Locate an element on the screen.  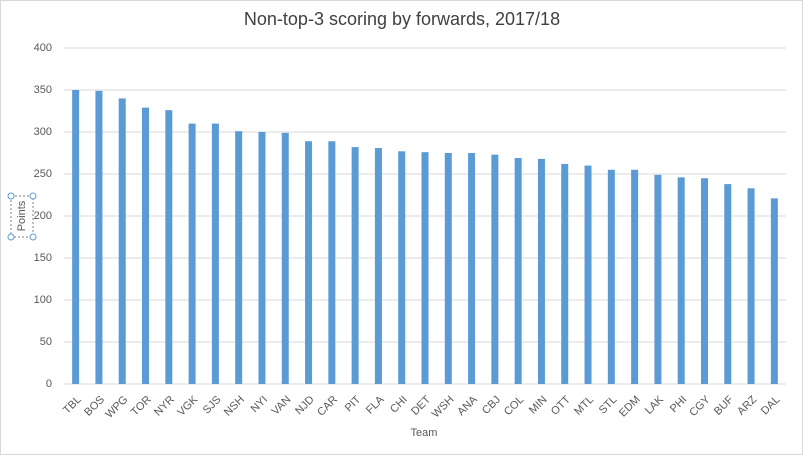
y-tick-label: 50 is located at coordinates (46, 342).